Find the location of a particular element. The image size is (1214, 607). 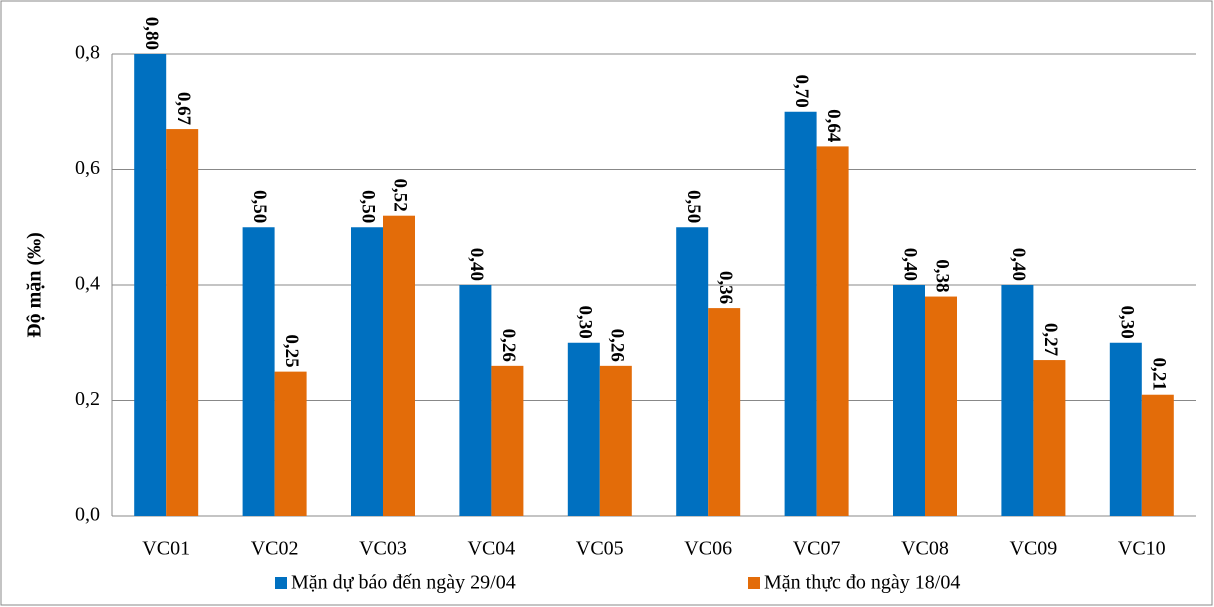

x-tick-label: VC08 is located at coordinates (925, 549).